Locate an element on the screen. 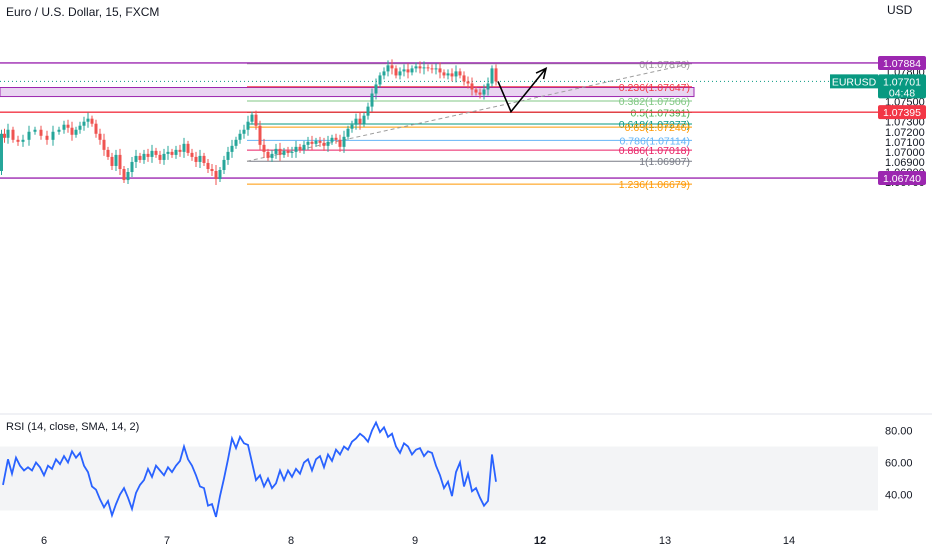 This screenshot has width=932, height=550. rsi-line is located at coordinates (249, 469).